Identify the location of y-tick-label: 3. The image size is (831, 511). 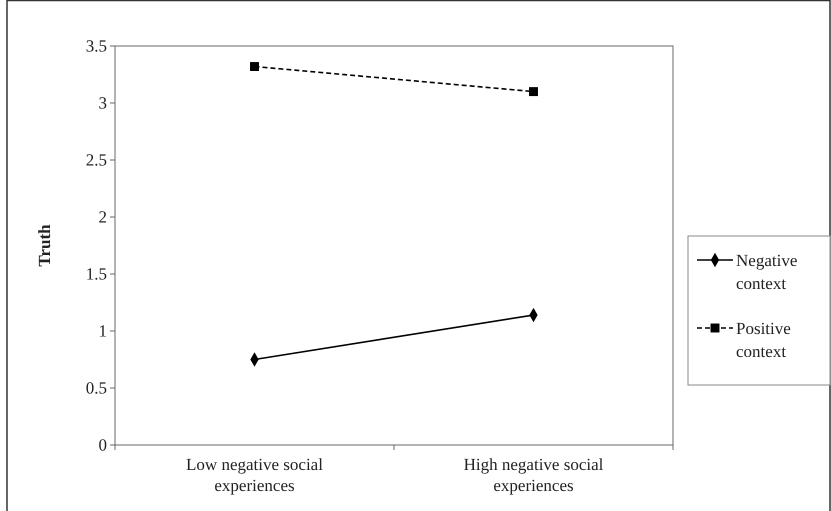
(102, 102).